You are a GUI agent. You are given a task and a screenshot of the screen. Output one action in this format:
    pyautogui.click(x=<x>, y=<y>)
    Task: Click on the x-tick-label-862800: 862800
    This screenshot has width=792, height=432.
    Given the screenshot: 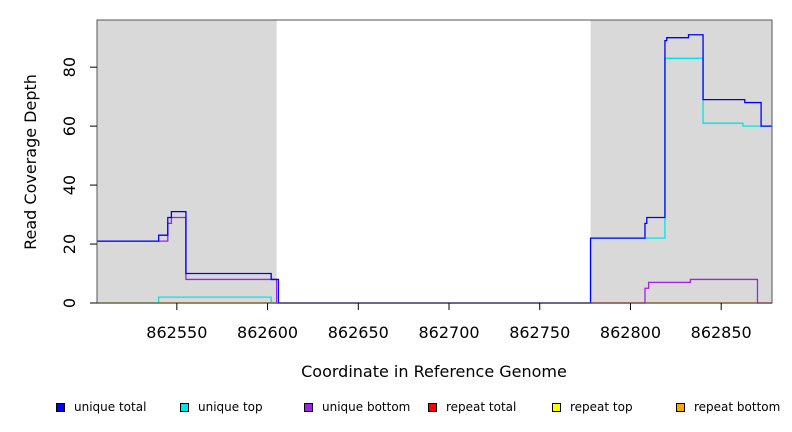 What is the action you would take?
    pyautogui.click(x=630, y=332)
    